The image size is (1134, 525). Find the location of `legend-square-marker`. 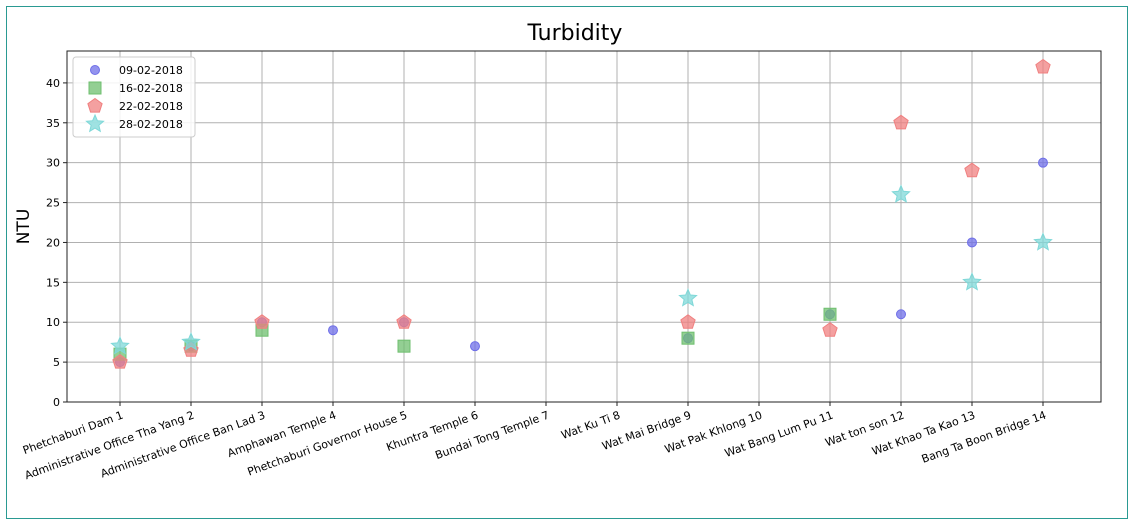

legend-square-marker is located at coordinates (95, 88).